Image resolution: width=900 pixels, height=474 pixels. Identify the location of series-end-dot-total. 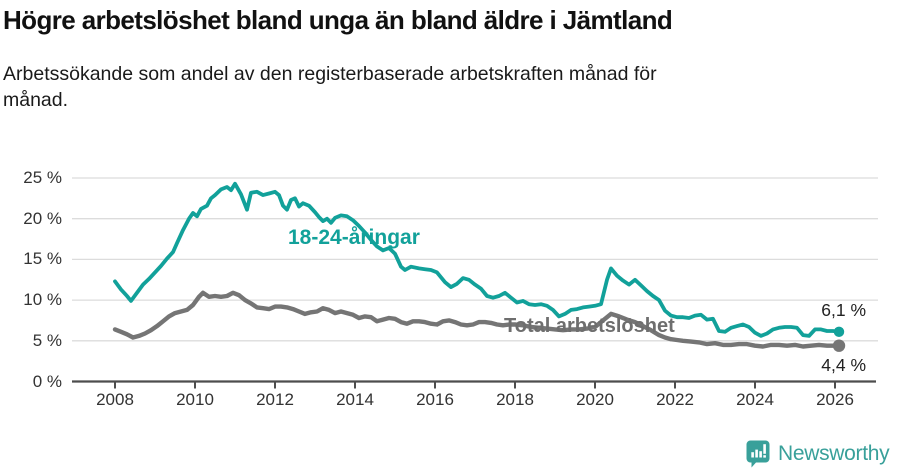
(839, 345).